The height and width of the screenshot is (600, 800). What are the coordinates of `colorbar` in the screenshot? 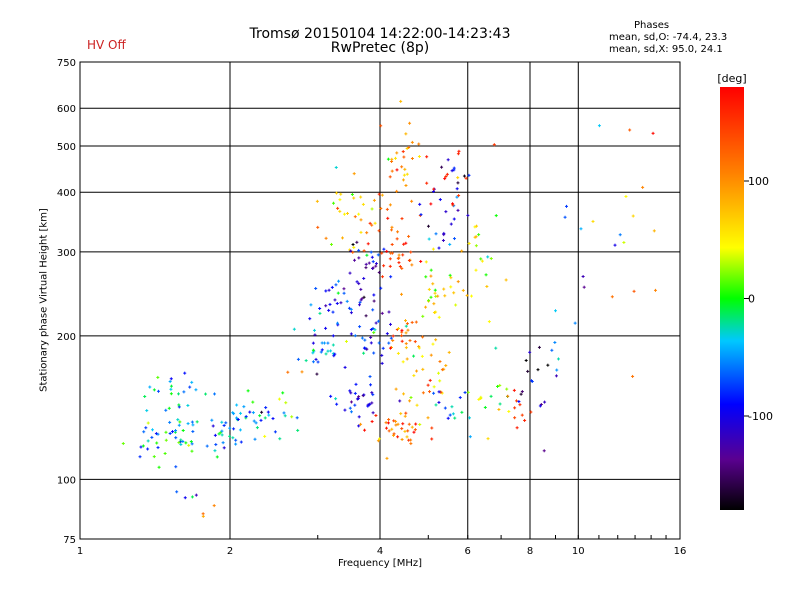 It's located at (732, 298).